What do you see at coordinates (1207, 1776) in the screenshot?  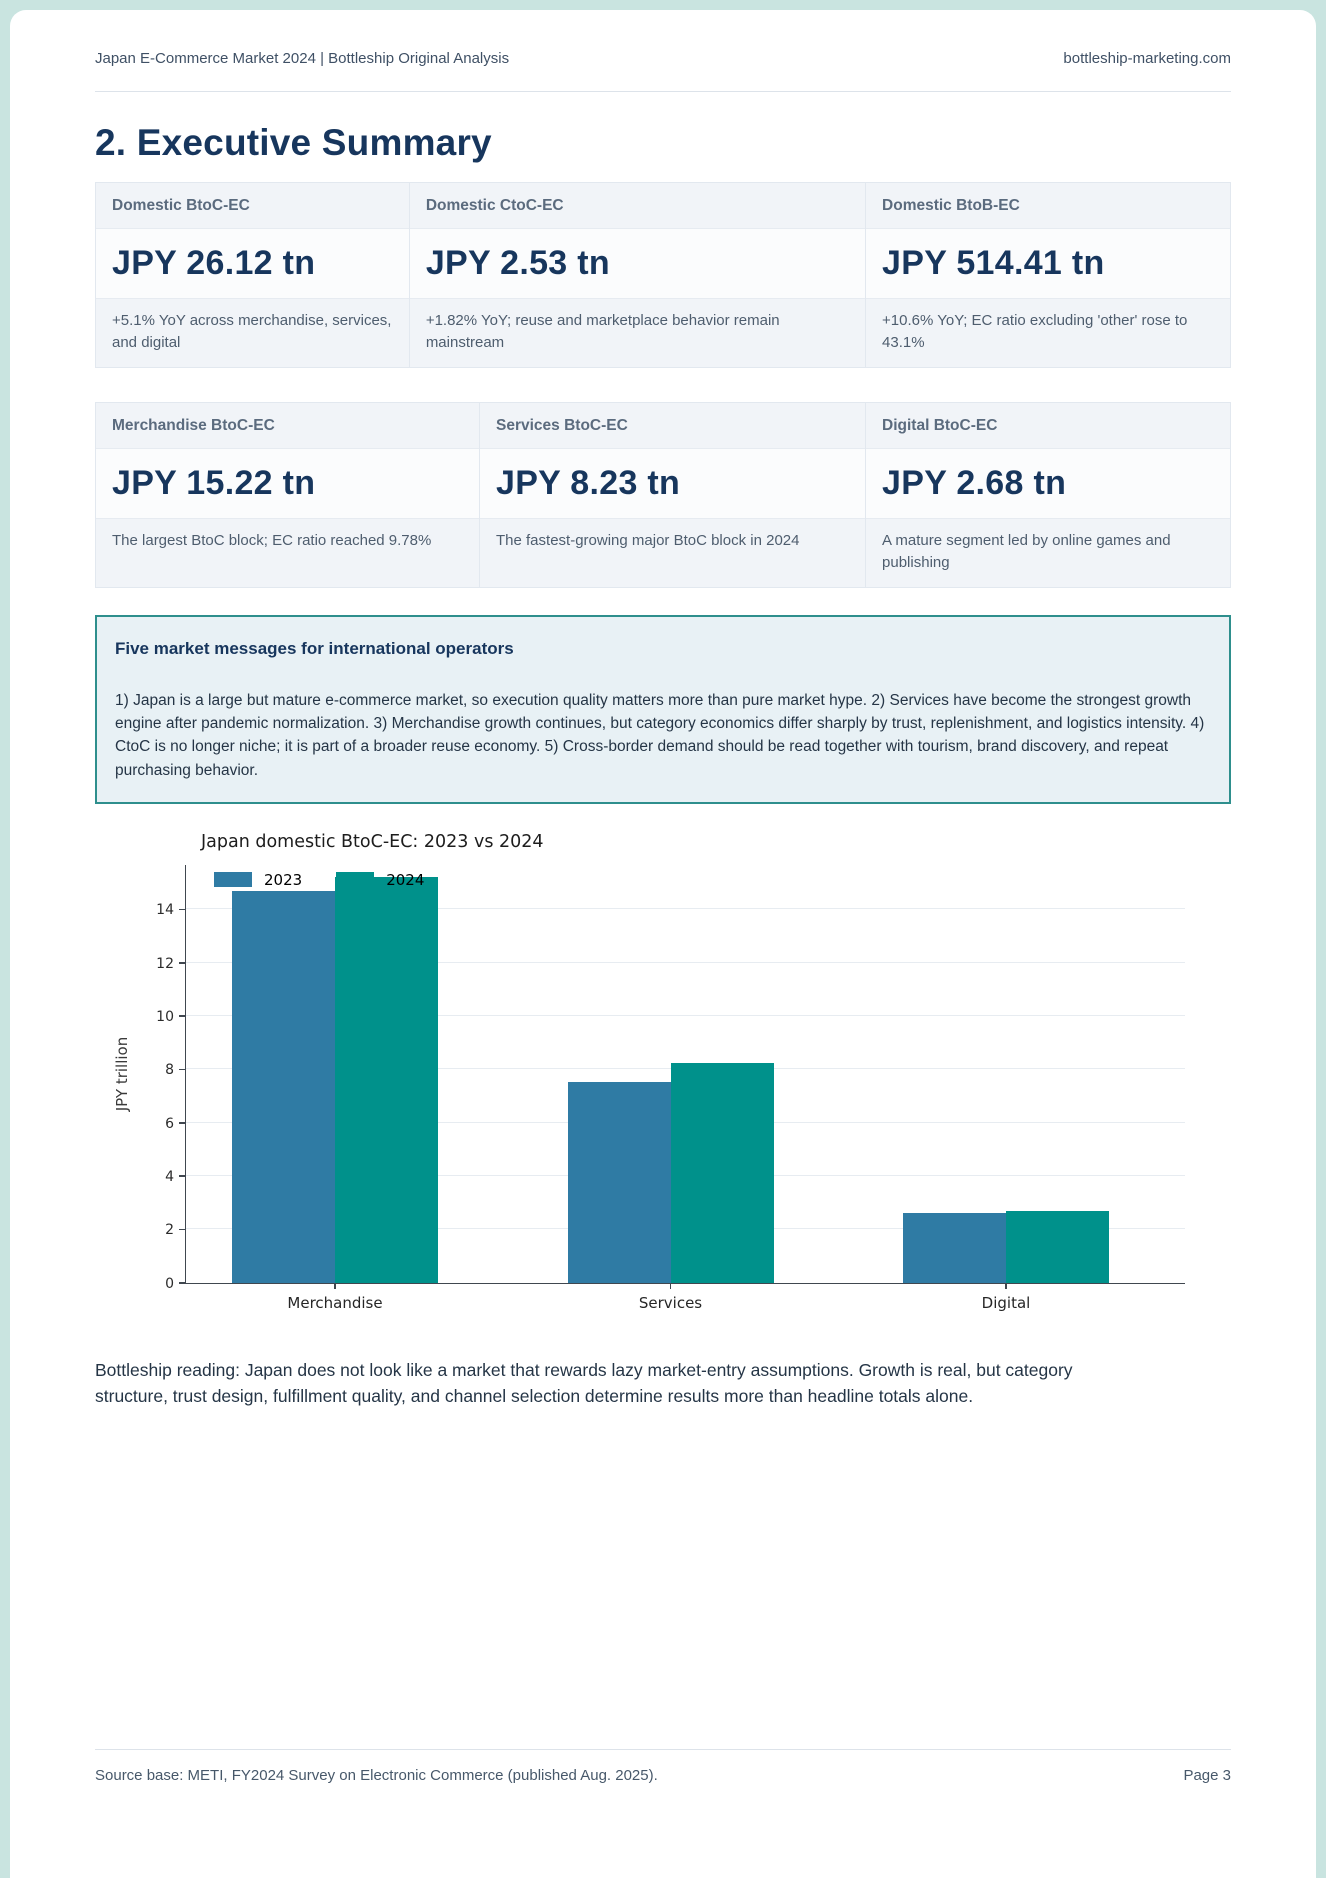 I see `footer-page-number: Page 3` at bounding box center [1207, 1776].